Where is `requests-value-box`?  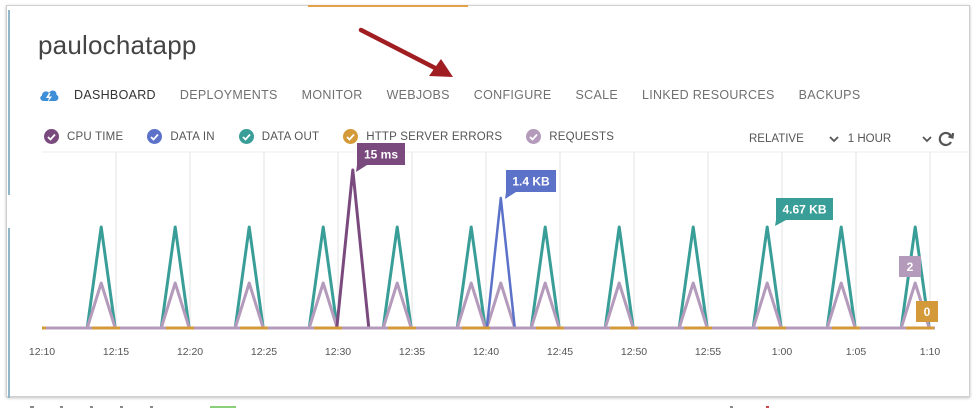
requests-value-box is located at coordinates (910, 266).